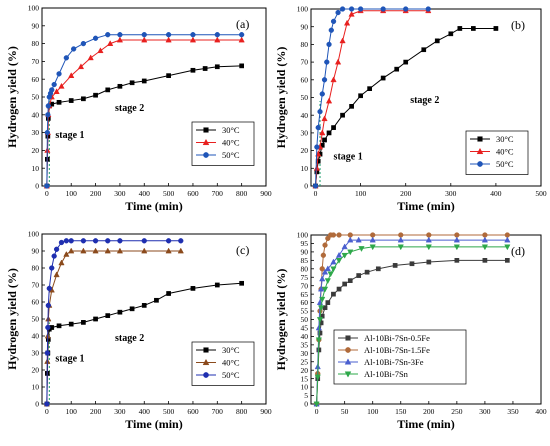  What do you see at coordinates (34, 234) in the screenshot?
I see `y-tick-label: 100` at bounding box center [34, 234].